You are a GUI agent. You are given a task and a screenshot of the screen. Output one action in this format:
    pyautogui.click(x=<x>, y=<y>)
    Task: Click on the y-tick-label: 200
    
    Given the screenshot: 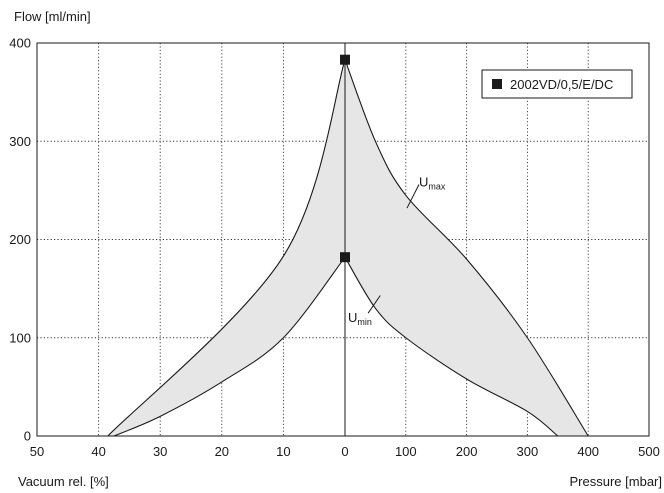 What is the action you would take?
    pyautogui.click(x=20, y=239)
    